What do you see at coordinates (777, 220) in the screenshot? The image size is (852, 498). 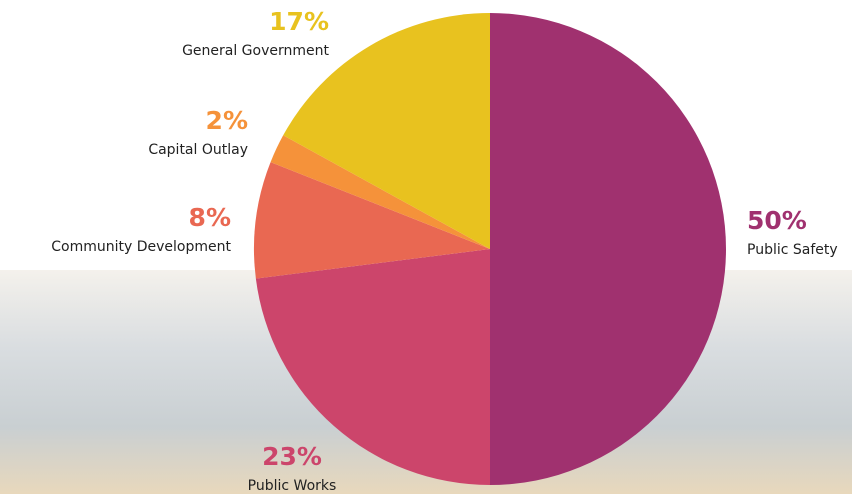 I see `percent-label: 50%` at bounding box center [777, 220].